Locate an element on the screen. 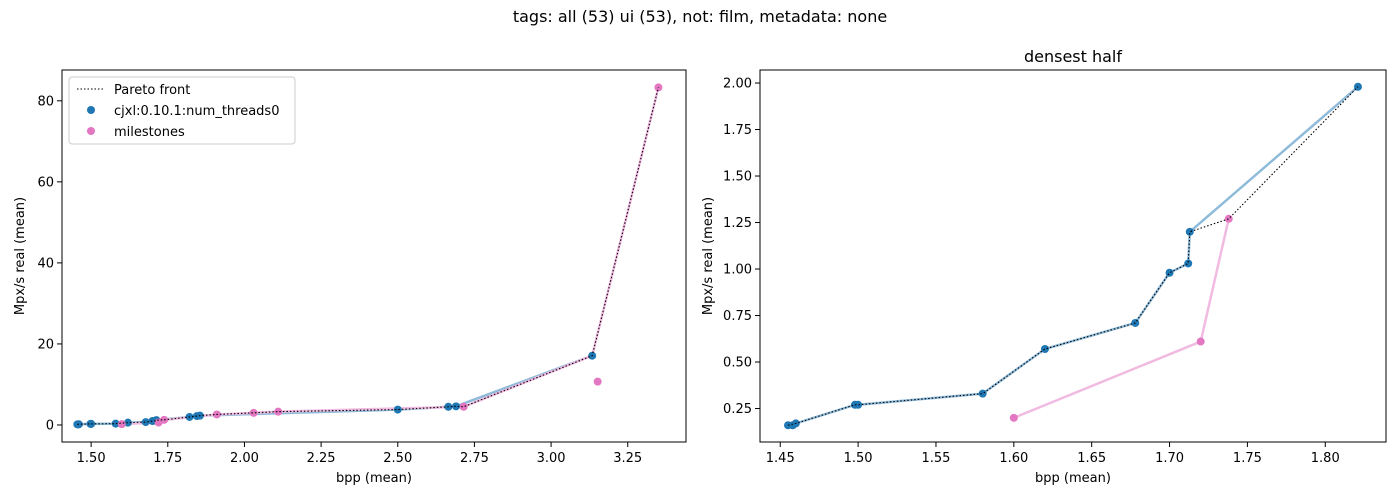 Image resolution: width=1400 pixels, height=500 pixels. chart-title: densest half is located at coordinates (1073, 56).